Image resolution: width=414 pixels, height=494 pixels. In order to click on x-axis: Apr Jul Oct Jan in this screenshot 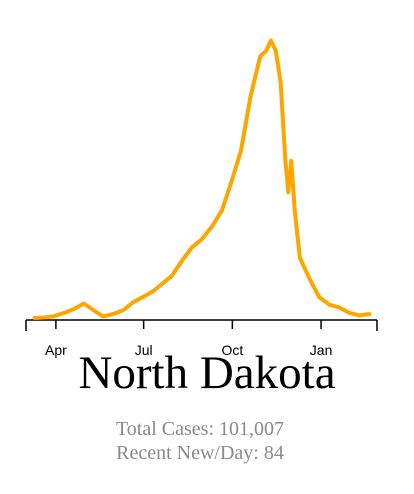, I will do `click(201, 338)`.